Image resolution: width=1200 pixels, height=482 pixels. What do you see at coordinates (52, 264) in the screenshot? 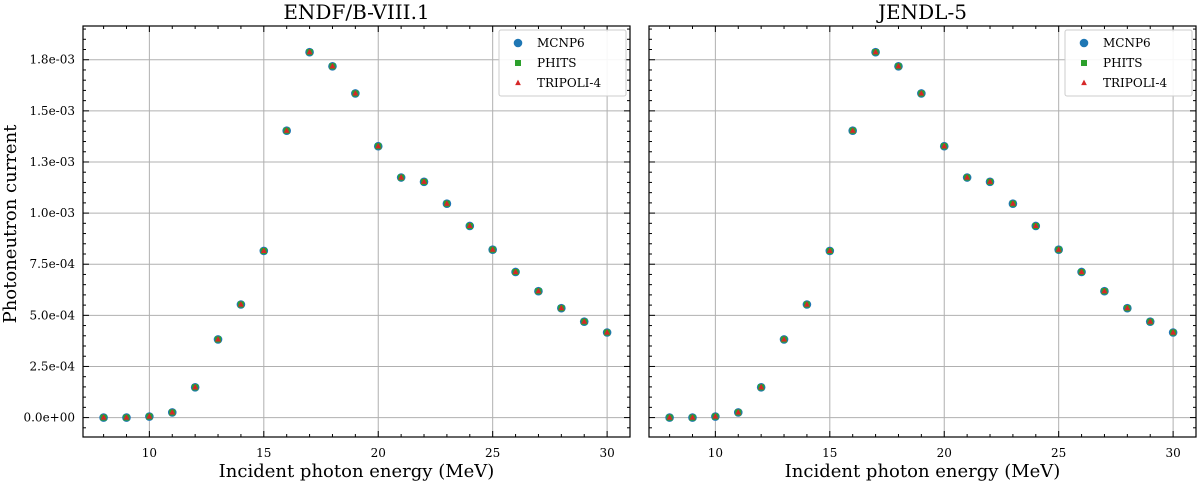
I see `y-tick-label: 7.5e-04` at bounding box center [52, 264].